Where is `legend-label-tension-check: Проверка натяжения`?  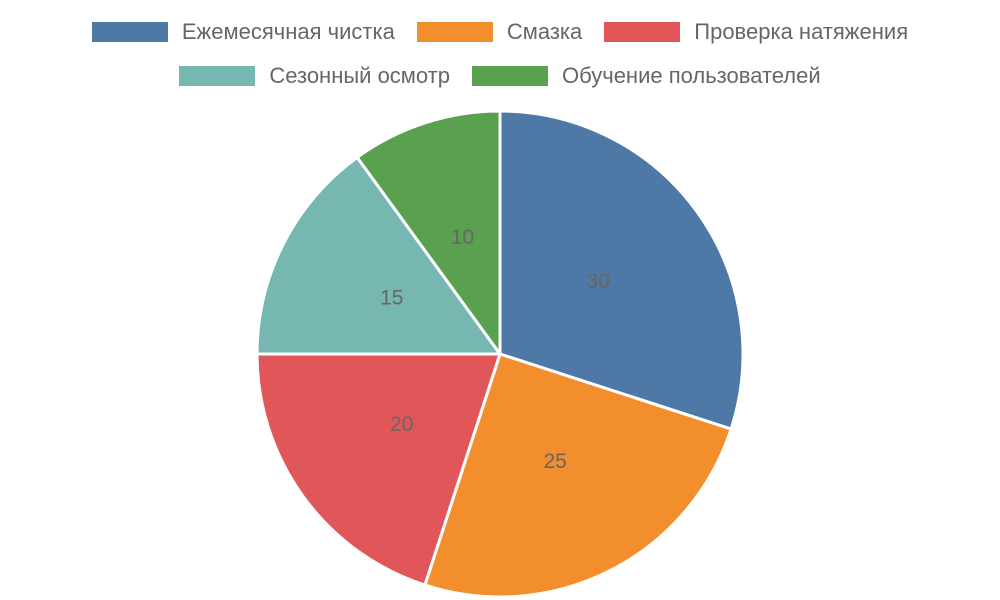
legend-label-tension-check: Проверка натяжения is located at coordinates (801, 31).